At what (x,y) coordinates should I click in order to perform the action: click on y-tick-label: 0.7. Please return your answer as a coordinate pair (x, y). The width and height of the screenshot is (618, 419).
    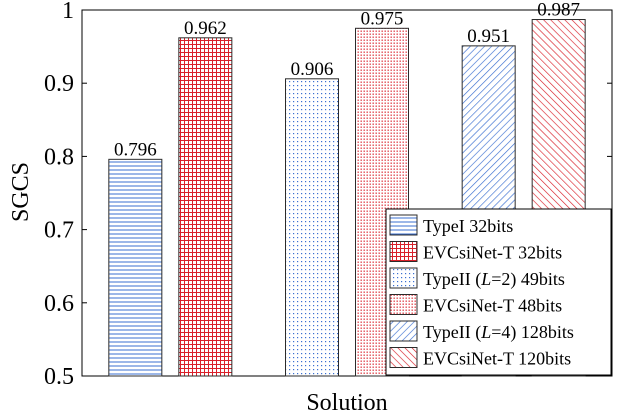
    Looking at the image, I should click on (59, 231).